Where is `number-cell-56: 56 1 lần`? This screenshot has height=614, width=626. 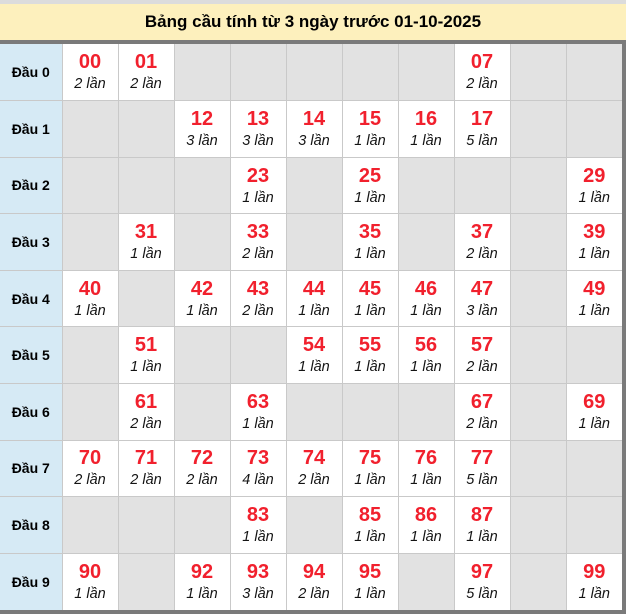
number-cell-56: 56 1 lần is located at coordinates (426, 355).